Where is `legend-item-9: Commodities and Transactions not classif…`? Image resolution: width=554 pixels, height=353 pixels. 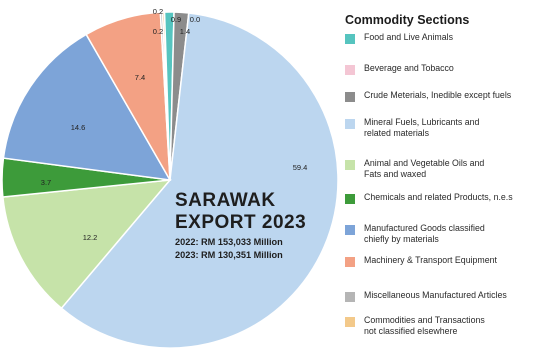
legend-item-9: Commodities and Transactions not classif… is located at coordinates (449, 326).